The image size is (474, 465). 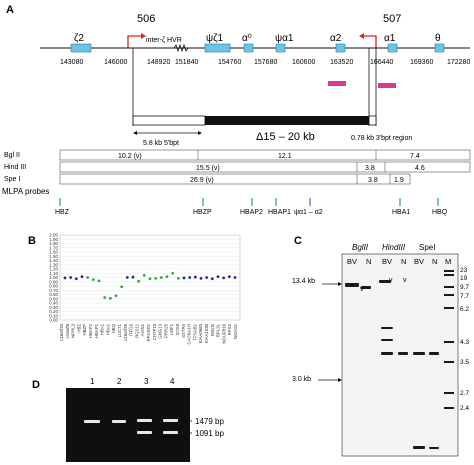 What do you see at coordinates (81, 48) in the screenshot?
I see `gene-box-zeta2` at bounding box center [81, 48].